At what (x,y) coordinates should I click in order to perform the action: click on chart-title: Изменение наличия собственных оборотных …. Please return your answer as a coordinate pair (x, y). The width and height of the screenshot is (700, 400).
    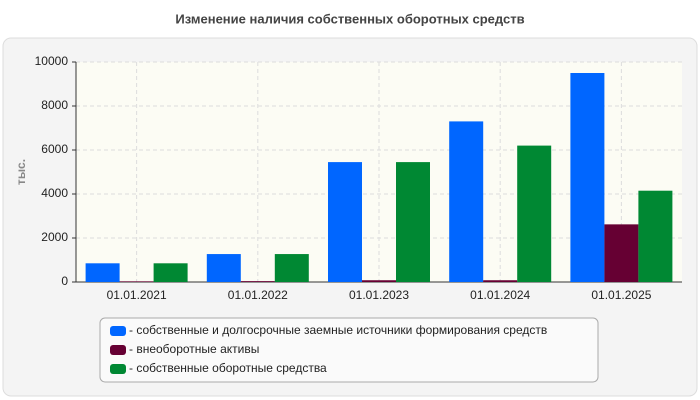
    Looking at the image, I should click on (349, 18).